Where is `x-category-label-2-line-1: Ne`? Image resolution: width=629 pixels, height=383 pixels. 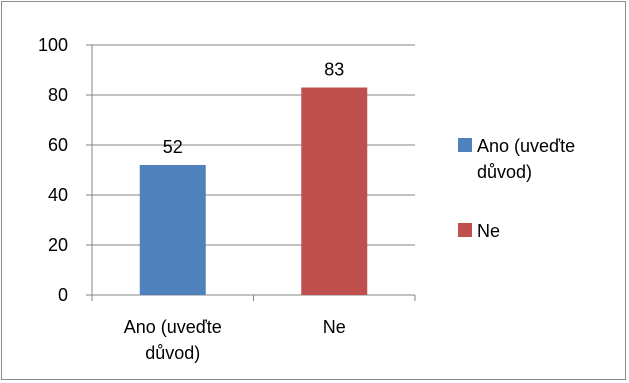
x-category-label-2-line-1: Ne is located at coordinates (334, 327).